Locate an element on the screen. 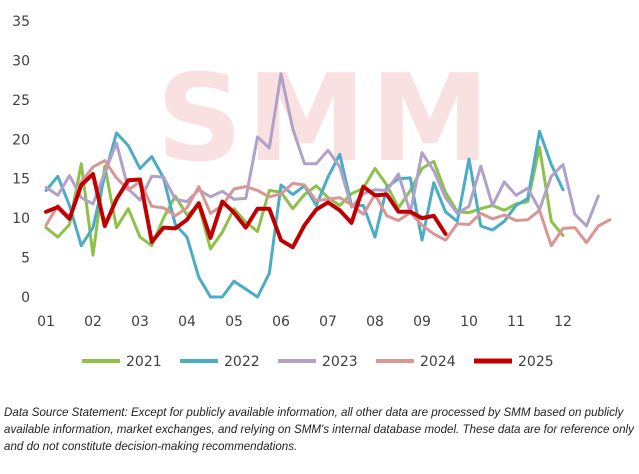 This screenshot has height=474, width=639. x-tick-label: 05 is located at coordinates (234, 322).